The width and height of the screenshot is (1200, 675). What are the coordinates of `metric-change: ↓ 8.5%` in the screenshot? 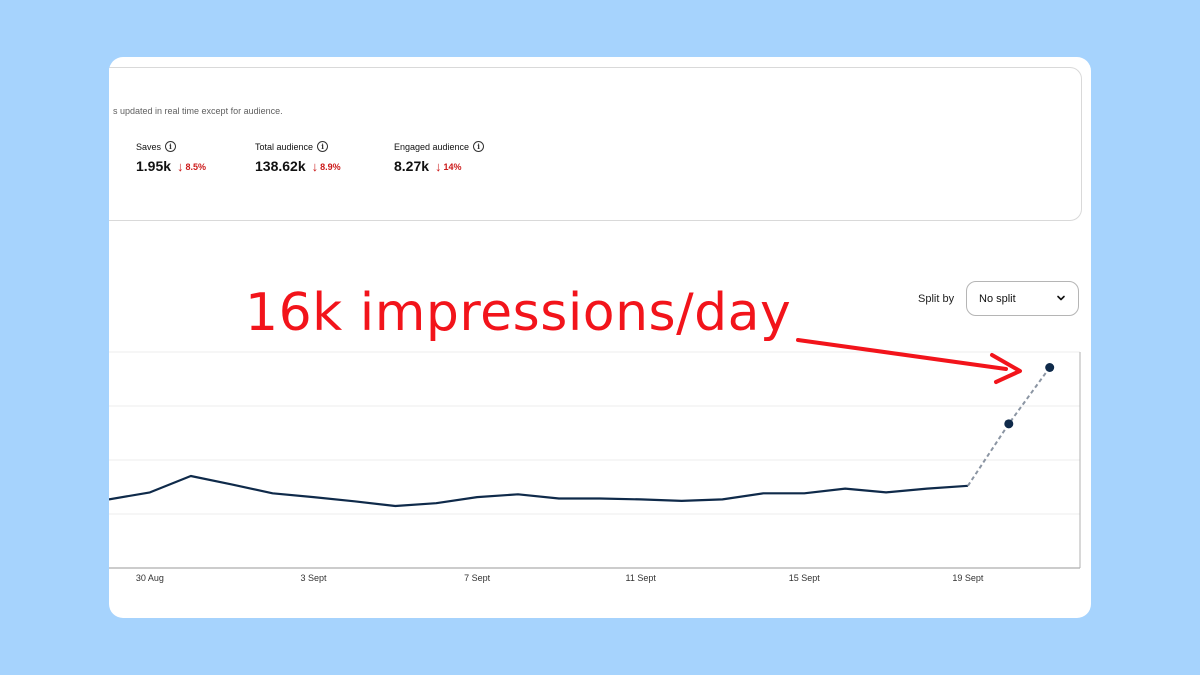 It's located at (192, 166).